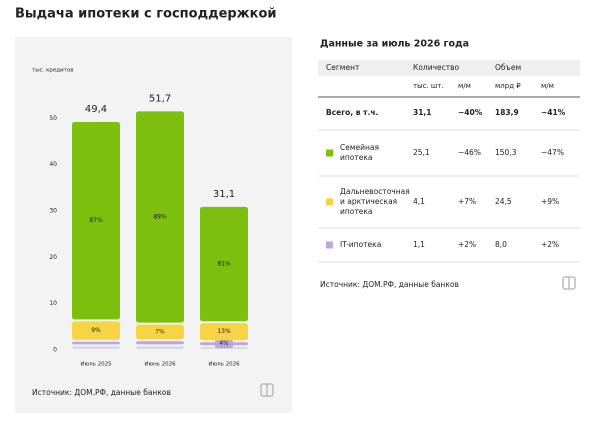 Image resolution: width=600 pixels, height=427 pixels. What do you see at coordinates (96, 109) in the screenshot?
I see `total-label: 49,4` at bounding box center [96, 109].